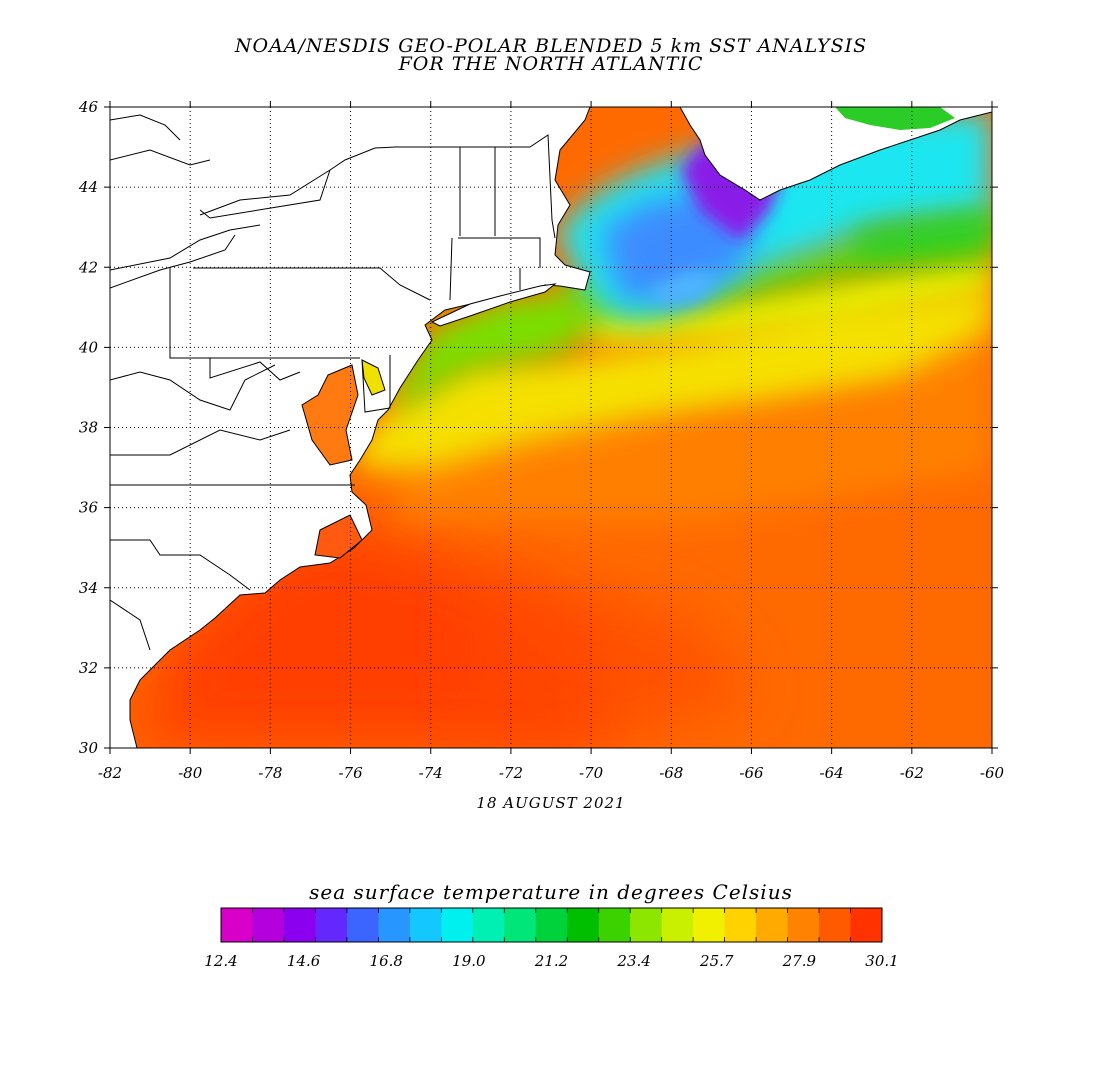 Image resolution: width=1102 pixels, height=1070 pixels. Describe the element at coordinates (89, 748) in the screenshot. I see `lat-label: 30` at that location.